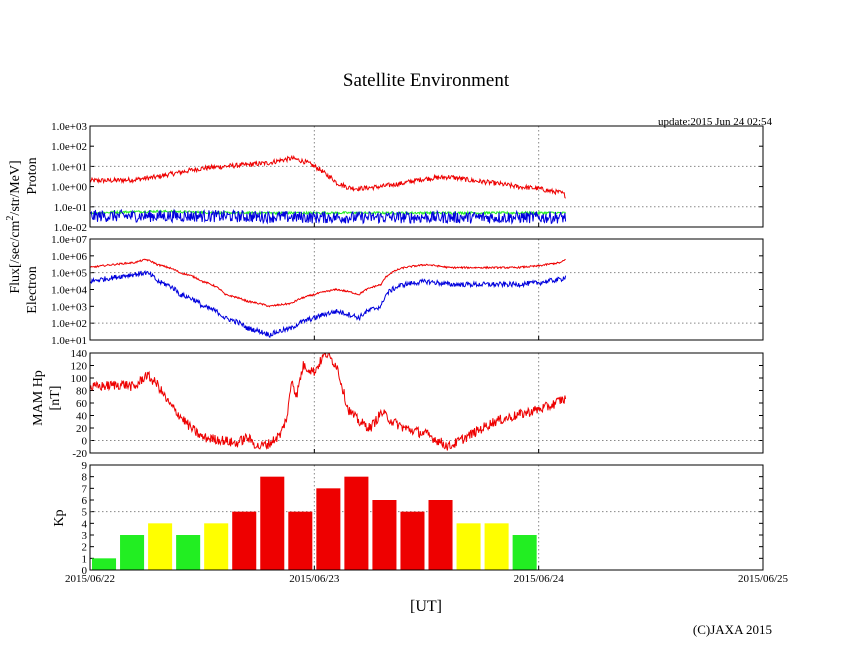 This screenshot has height=655, width=846. I want to click on flux-label-end: /str/MeV], so click(15, 187).